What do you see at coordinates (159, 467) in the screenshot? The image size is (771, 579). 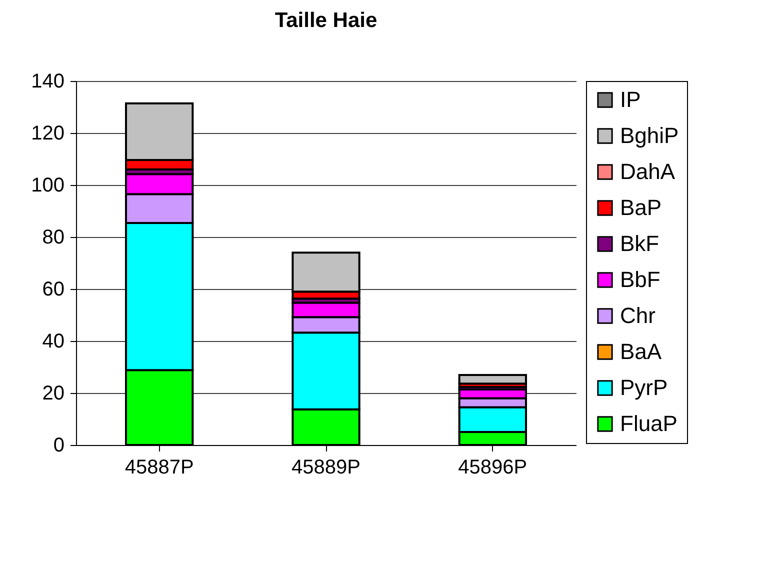 I see `x-tick-label: 45887P` at bounding box center [159, 467].